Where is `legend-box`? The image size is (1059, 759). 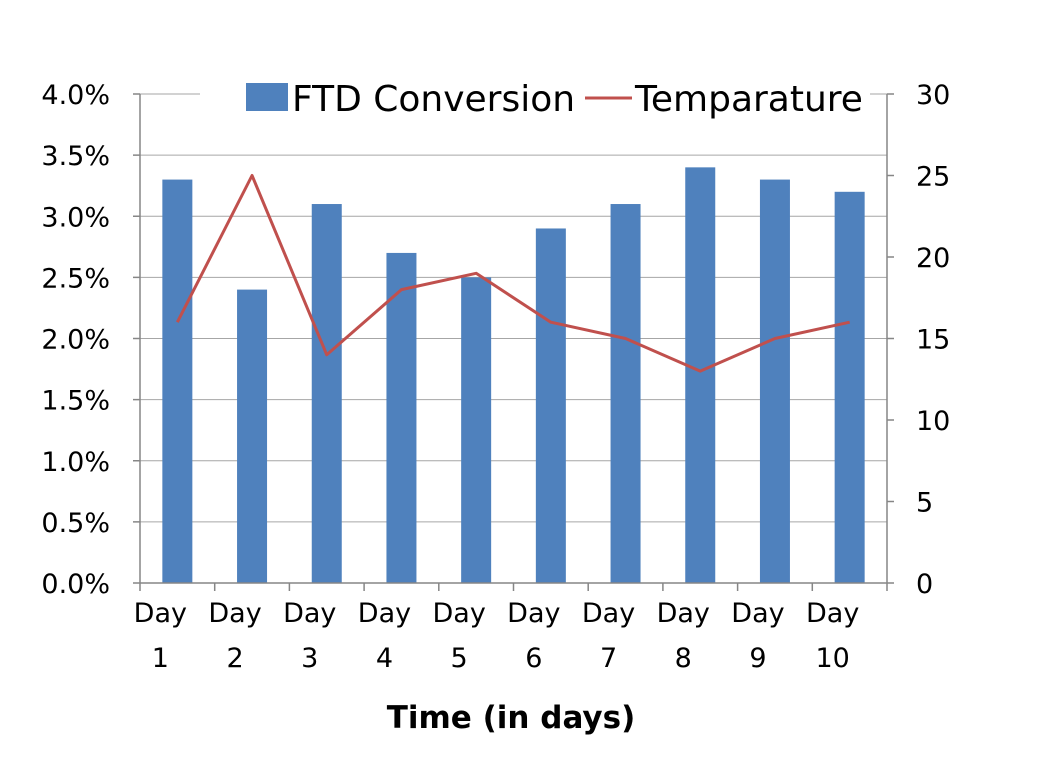 legend-box is located at coordinates (535, 103).